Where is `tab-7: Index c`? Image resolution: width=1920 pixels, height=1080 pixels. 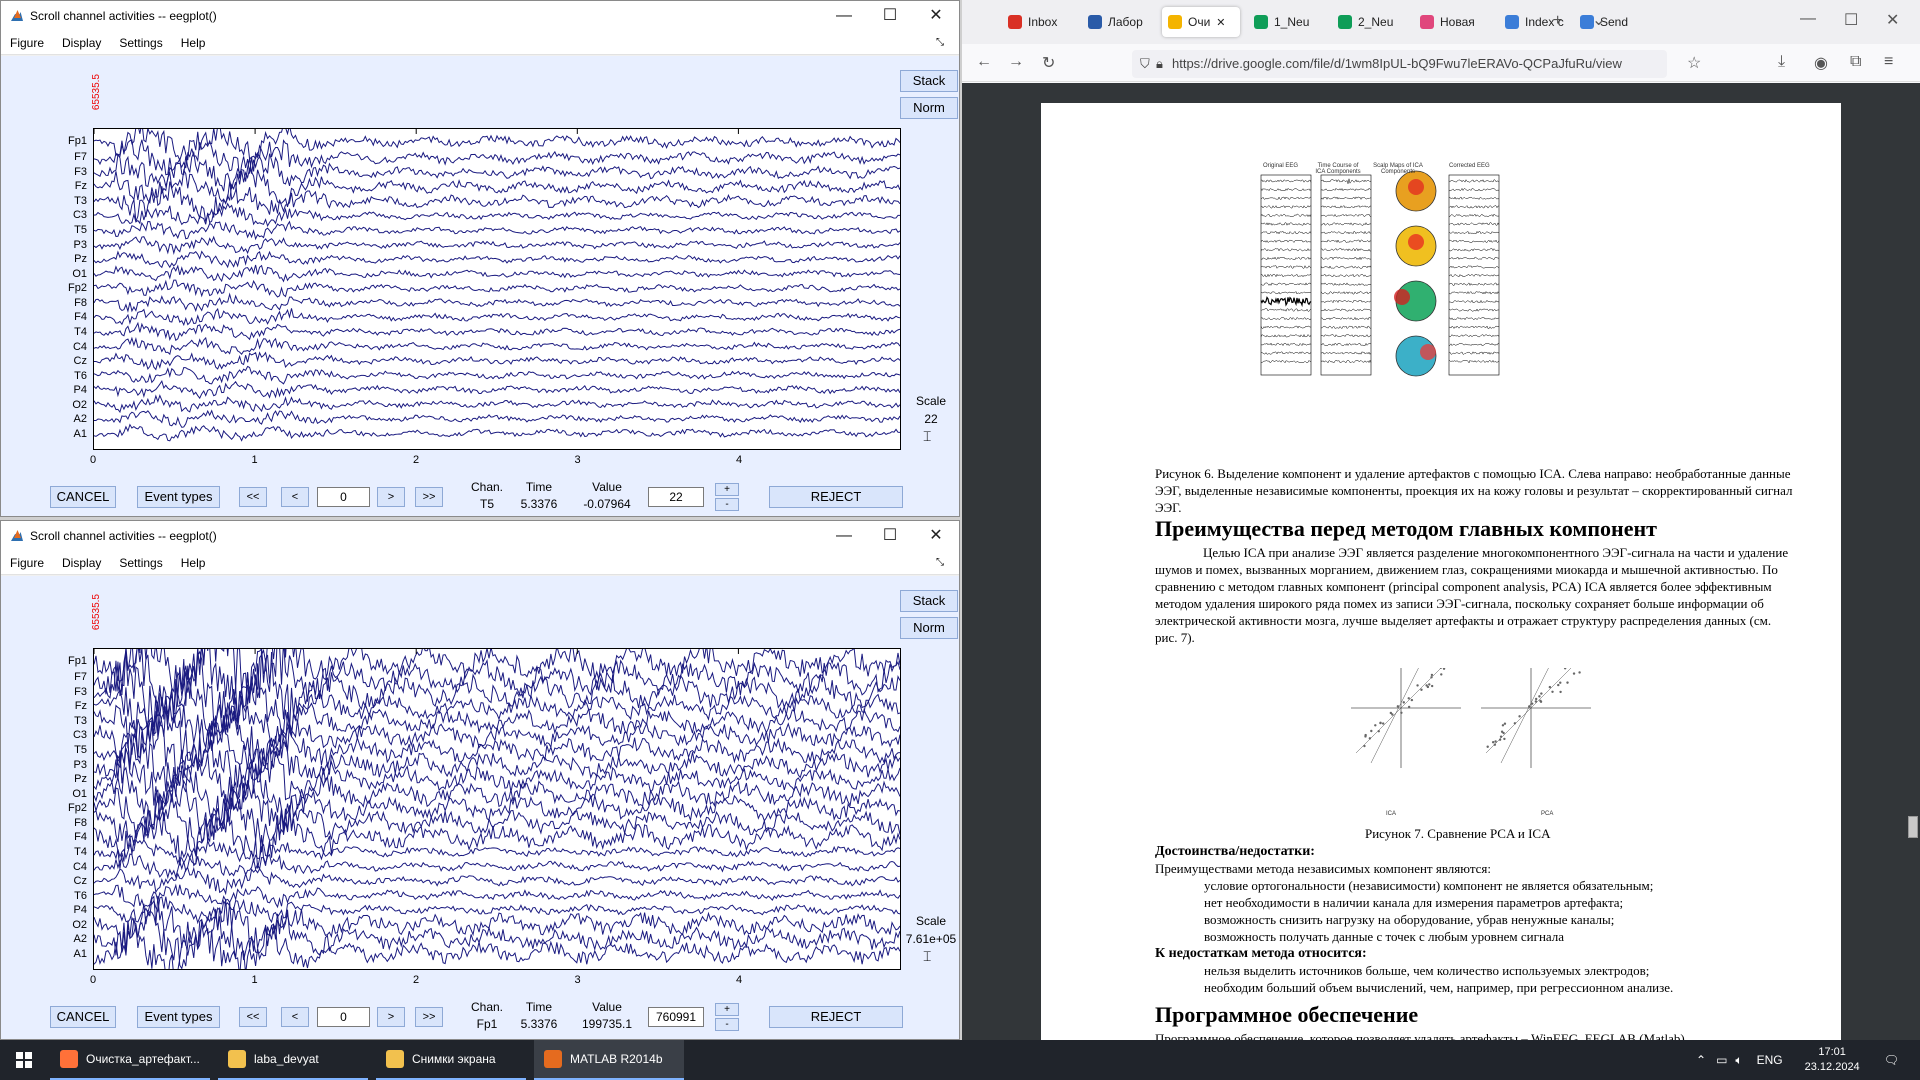 tab-7: Index c is located at coordinates (1534, 22).